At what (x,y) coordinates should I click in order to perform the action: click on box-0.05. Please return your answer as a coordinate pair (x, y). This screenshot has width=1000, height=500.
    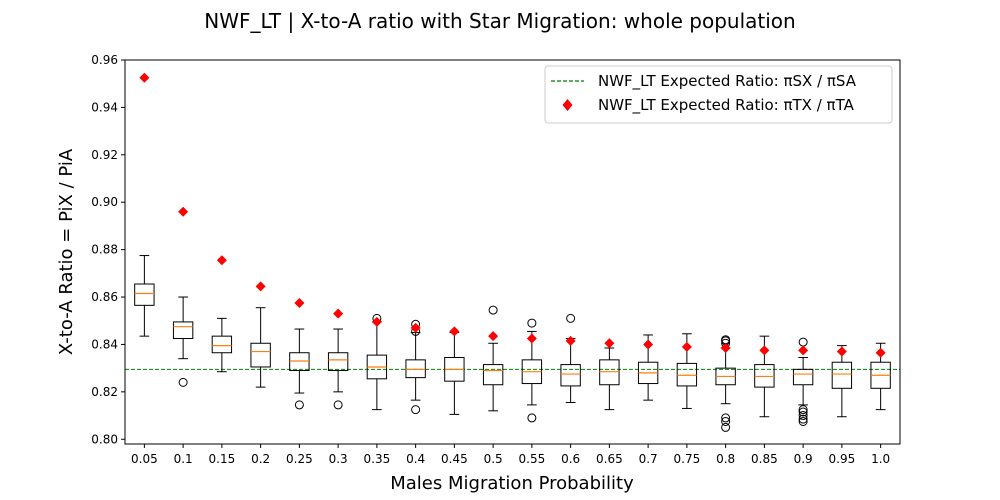
    Looking at the image, I should click on (144, 296).